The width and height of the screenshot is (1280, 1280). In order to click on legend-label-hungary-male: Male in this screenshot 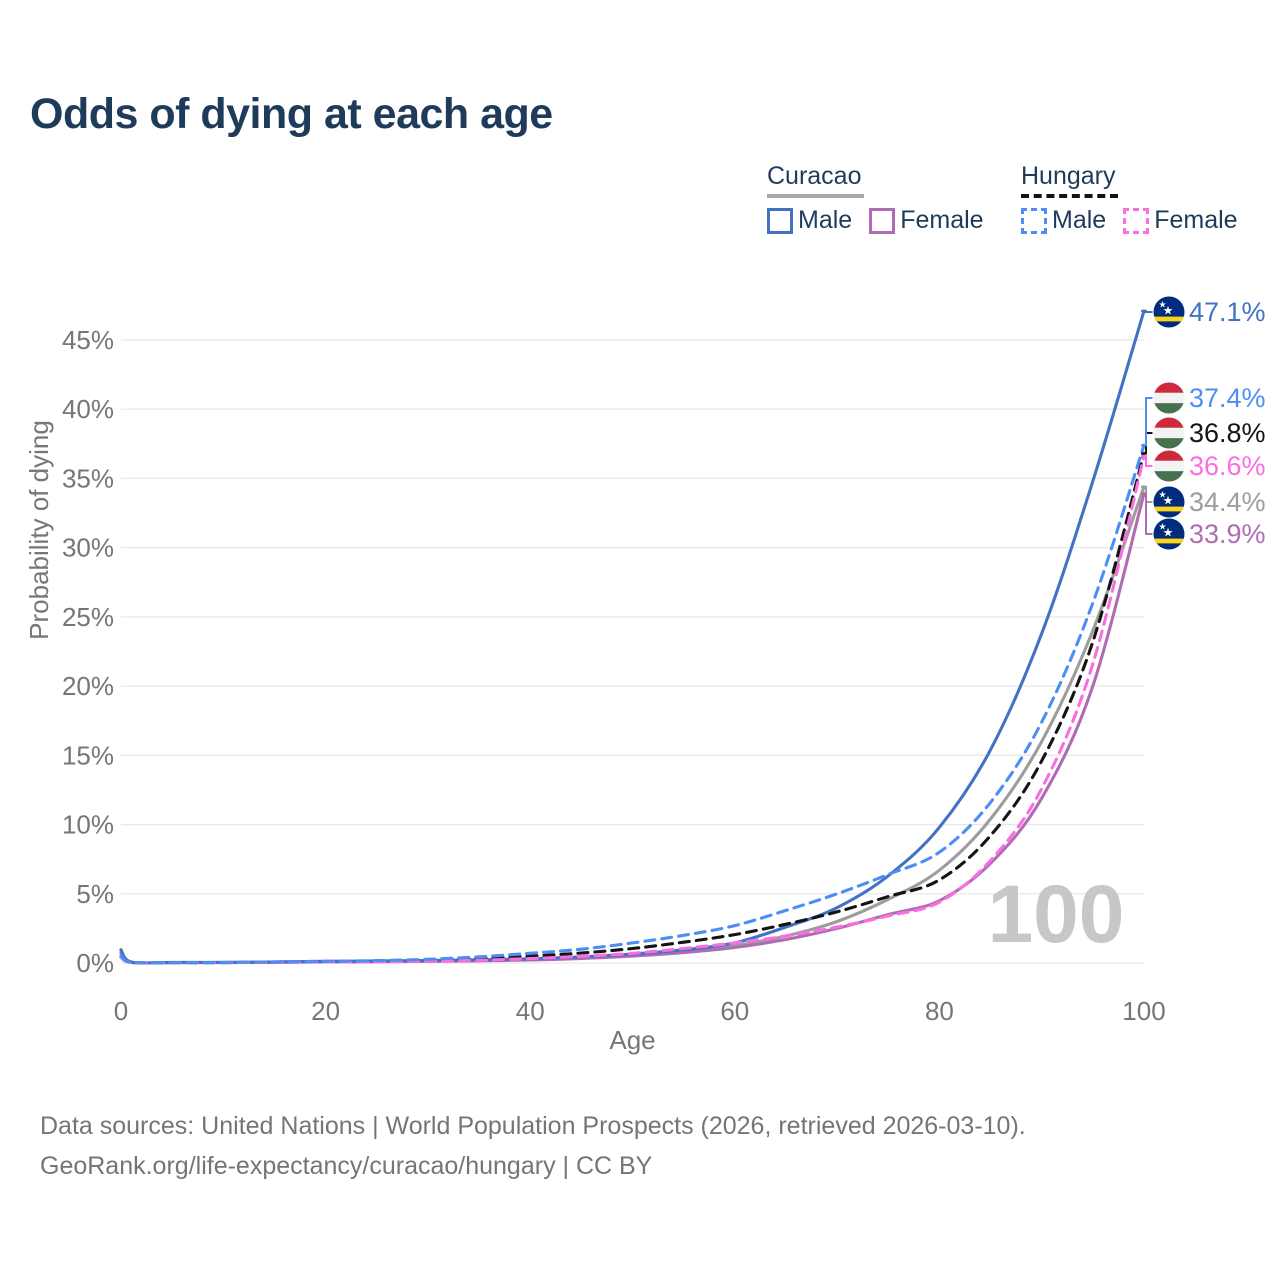, I will do `click(1079, 220)`.